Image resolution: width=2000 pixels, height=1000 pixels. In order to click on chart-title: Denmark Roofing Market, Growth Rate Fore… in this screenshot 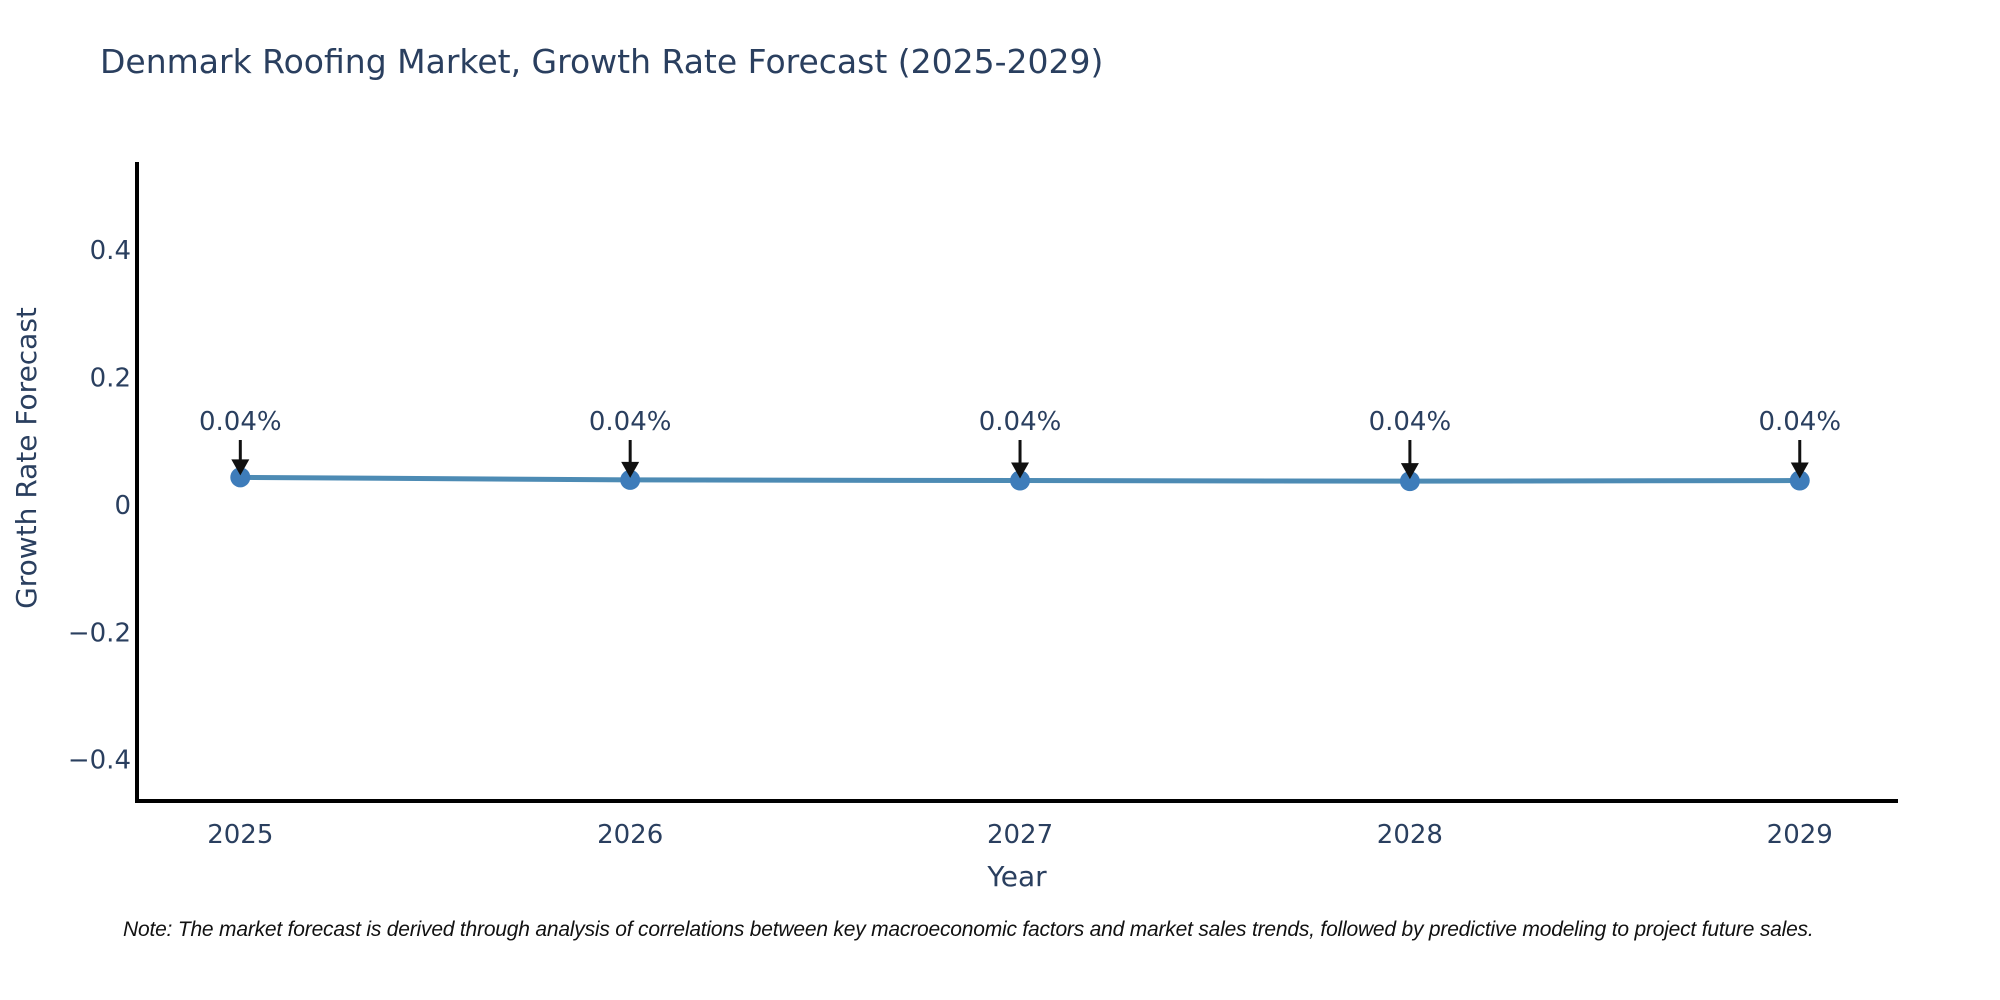, I will do `click(601, 61)`.